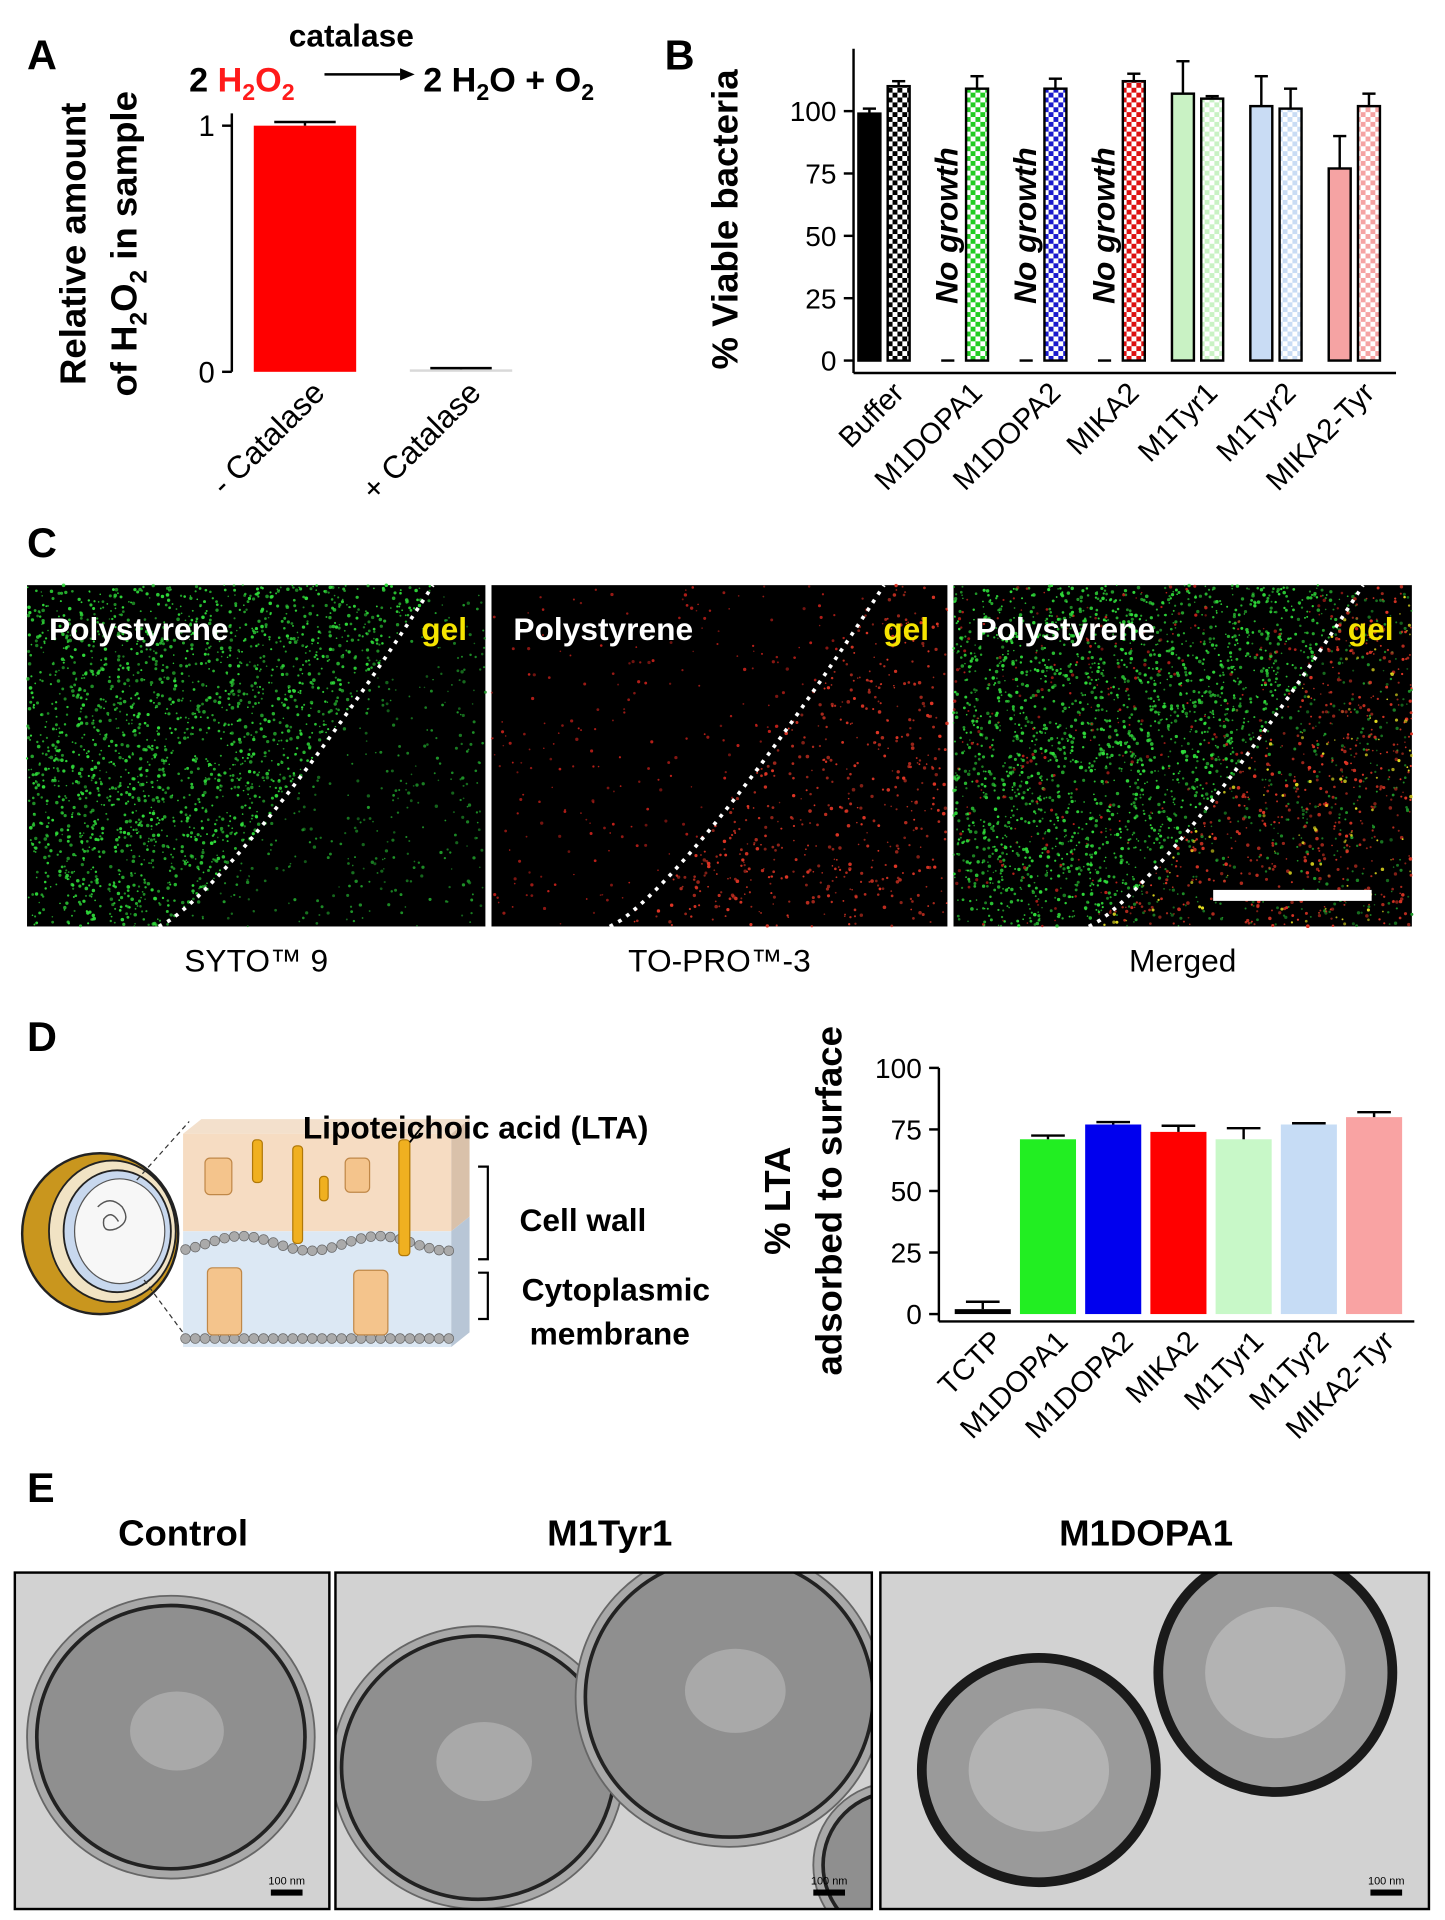 The image size is (1445, 1920). What do you see at coordinates (41, 1487) in the screenshot?
I see `panel-label: E` at bounding box center [41, 1487].